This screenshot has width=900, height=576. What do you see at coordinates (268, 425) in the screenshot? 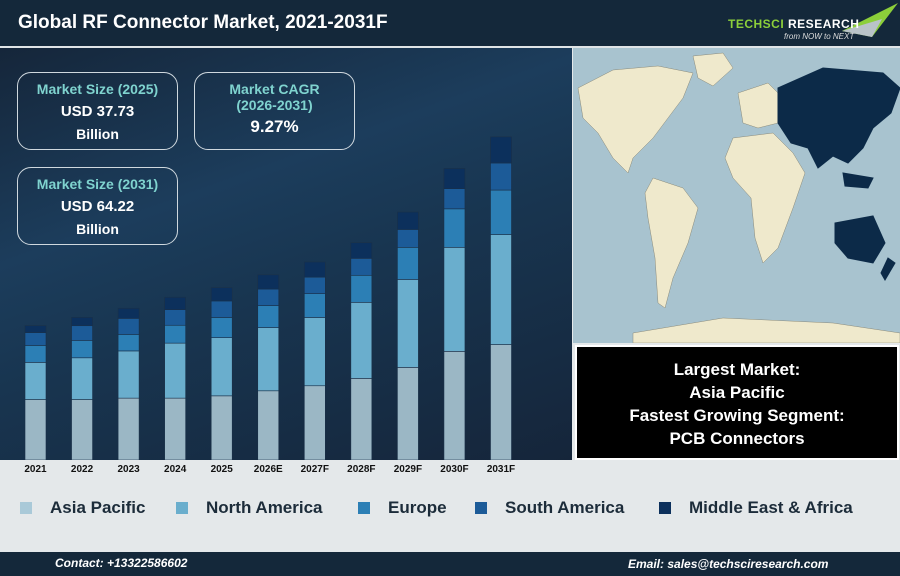
I see `bar-segment-asia-pacific-2026E` at bounding box center [268, 425].